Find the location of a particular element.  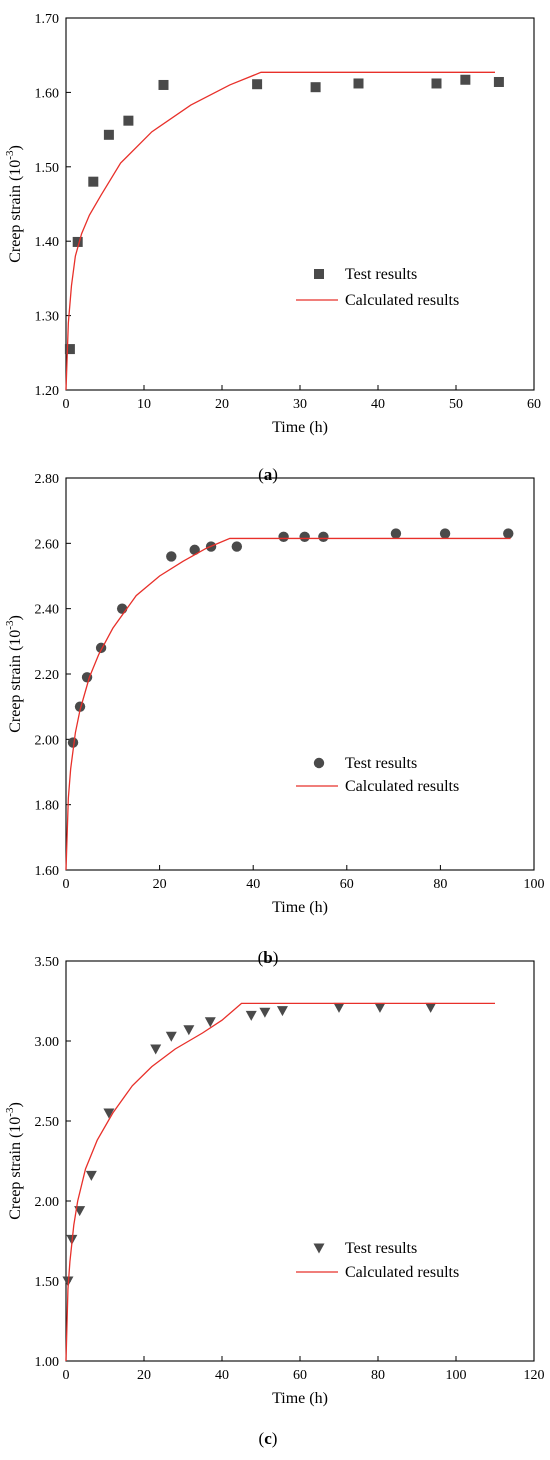

y-tick-label: 3.50 is located at coordinates (47, 962).